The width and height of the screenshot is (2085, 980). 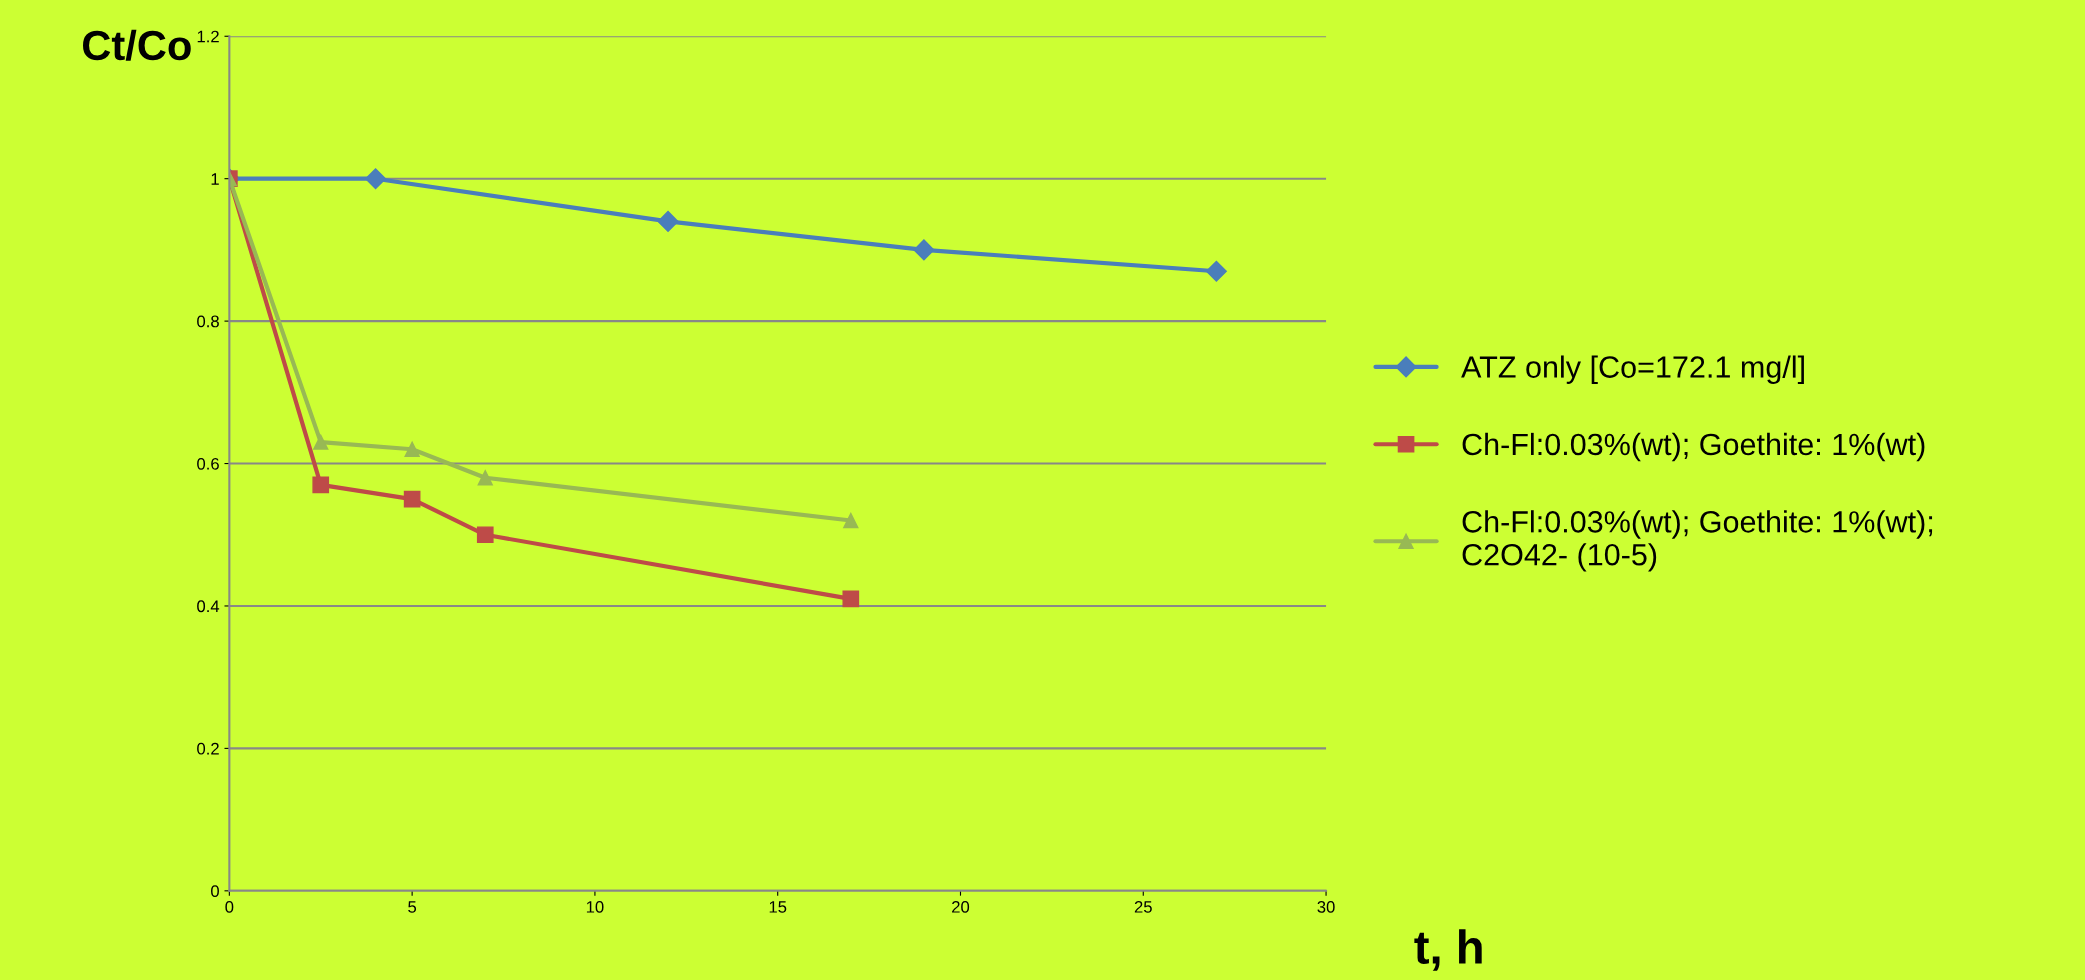 I want to click on x-axis-title: t, h, so click(x=1448, y=950).